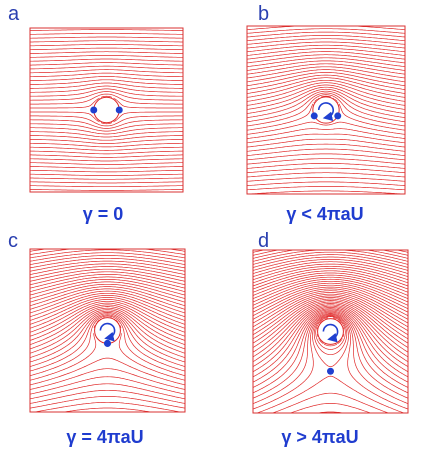 This screenshot has width=446, height=449. What do you see at coordinates (324, 214) in the screenshot?
I see `panel-caption: γ < 4πaU` at bounding box center [324, 214].